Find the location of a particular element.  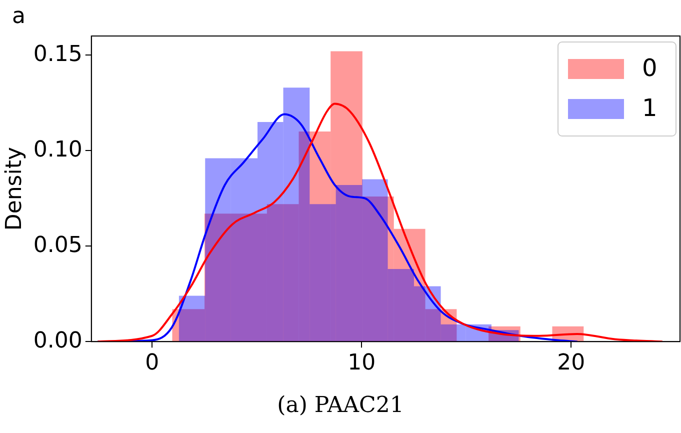

y-tick-label: 0.05 is located at coordinates (57, 245).